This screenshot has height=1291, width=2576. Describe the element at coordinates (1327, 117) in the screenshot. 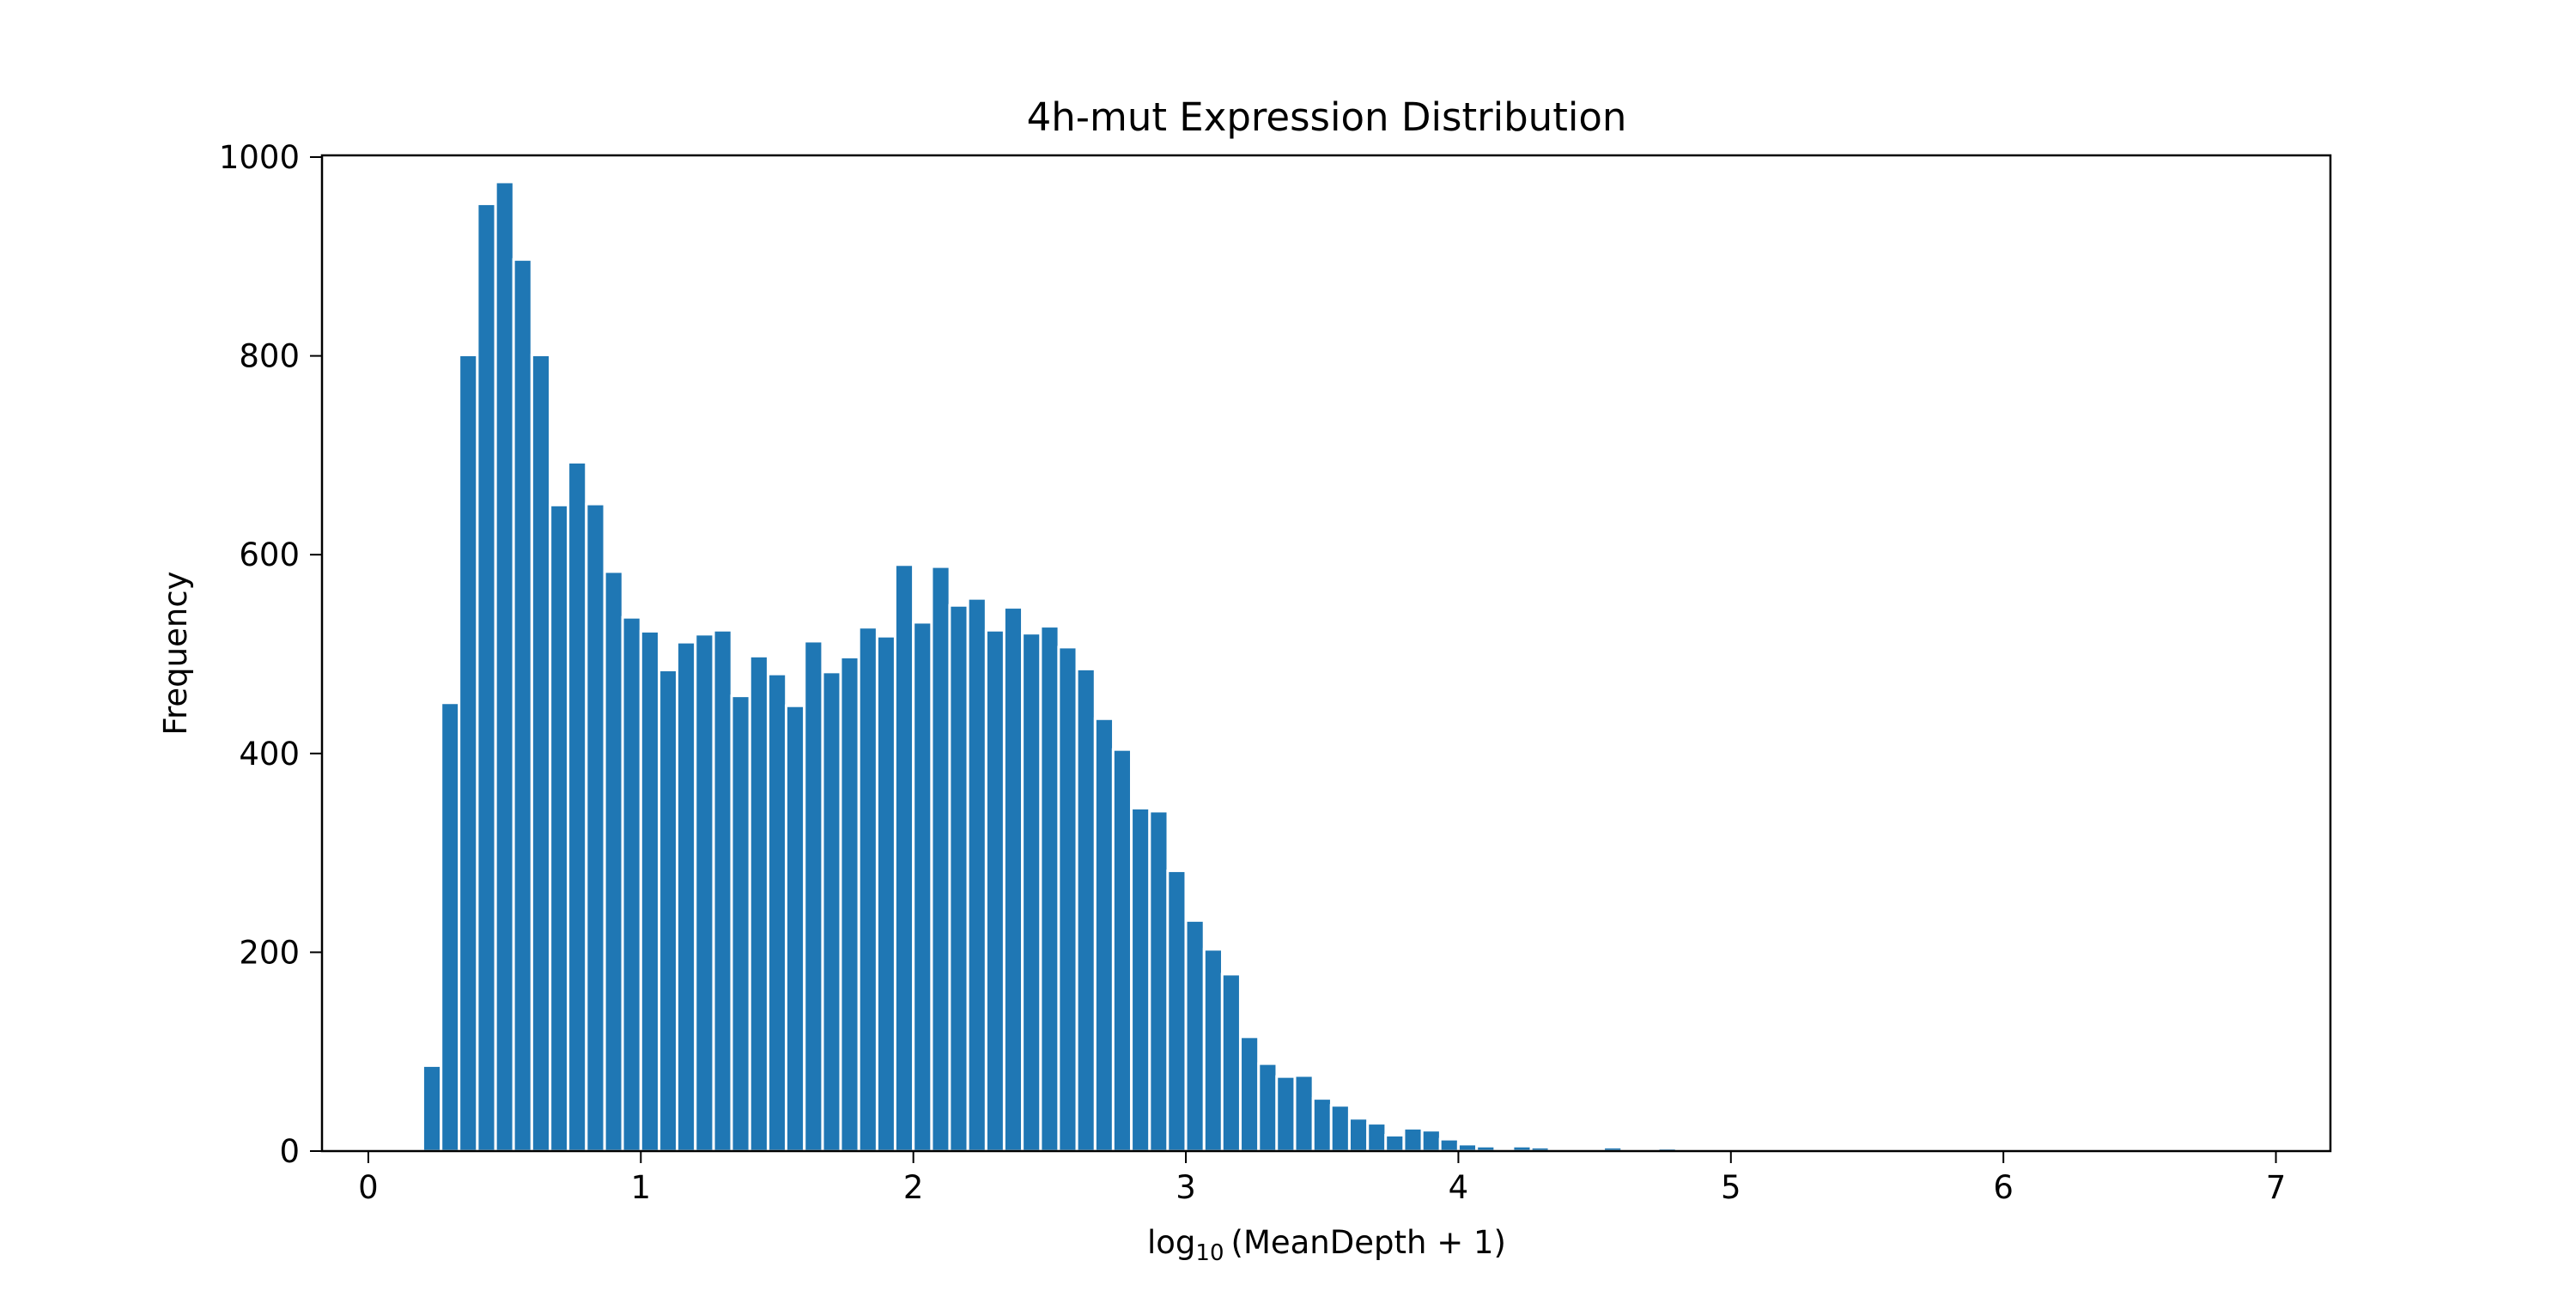

I see `chart-title: 4h-mut Expression Distribution` at that location.